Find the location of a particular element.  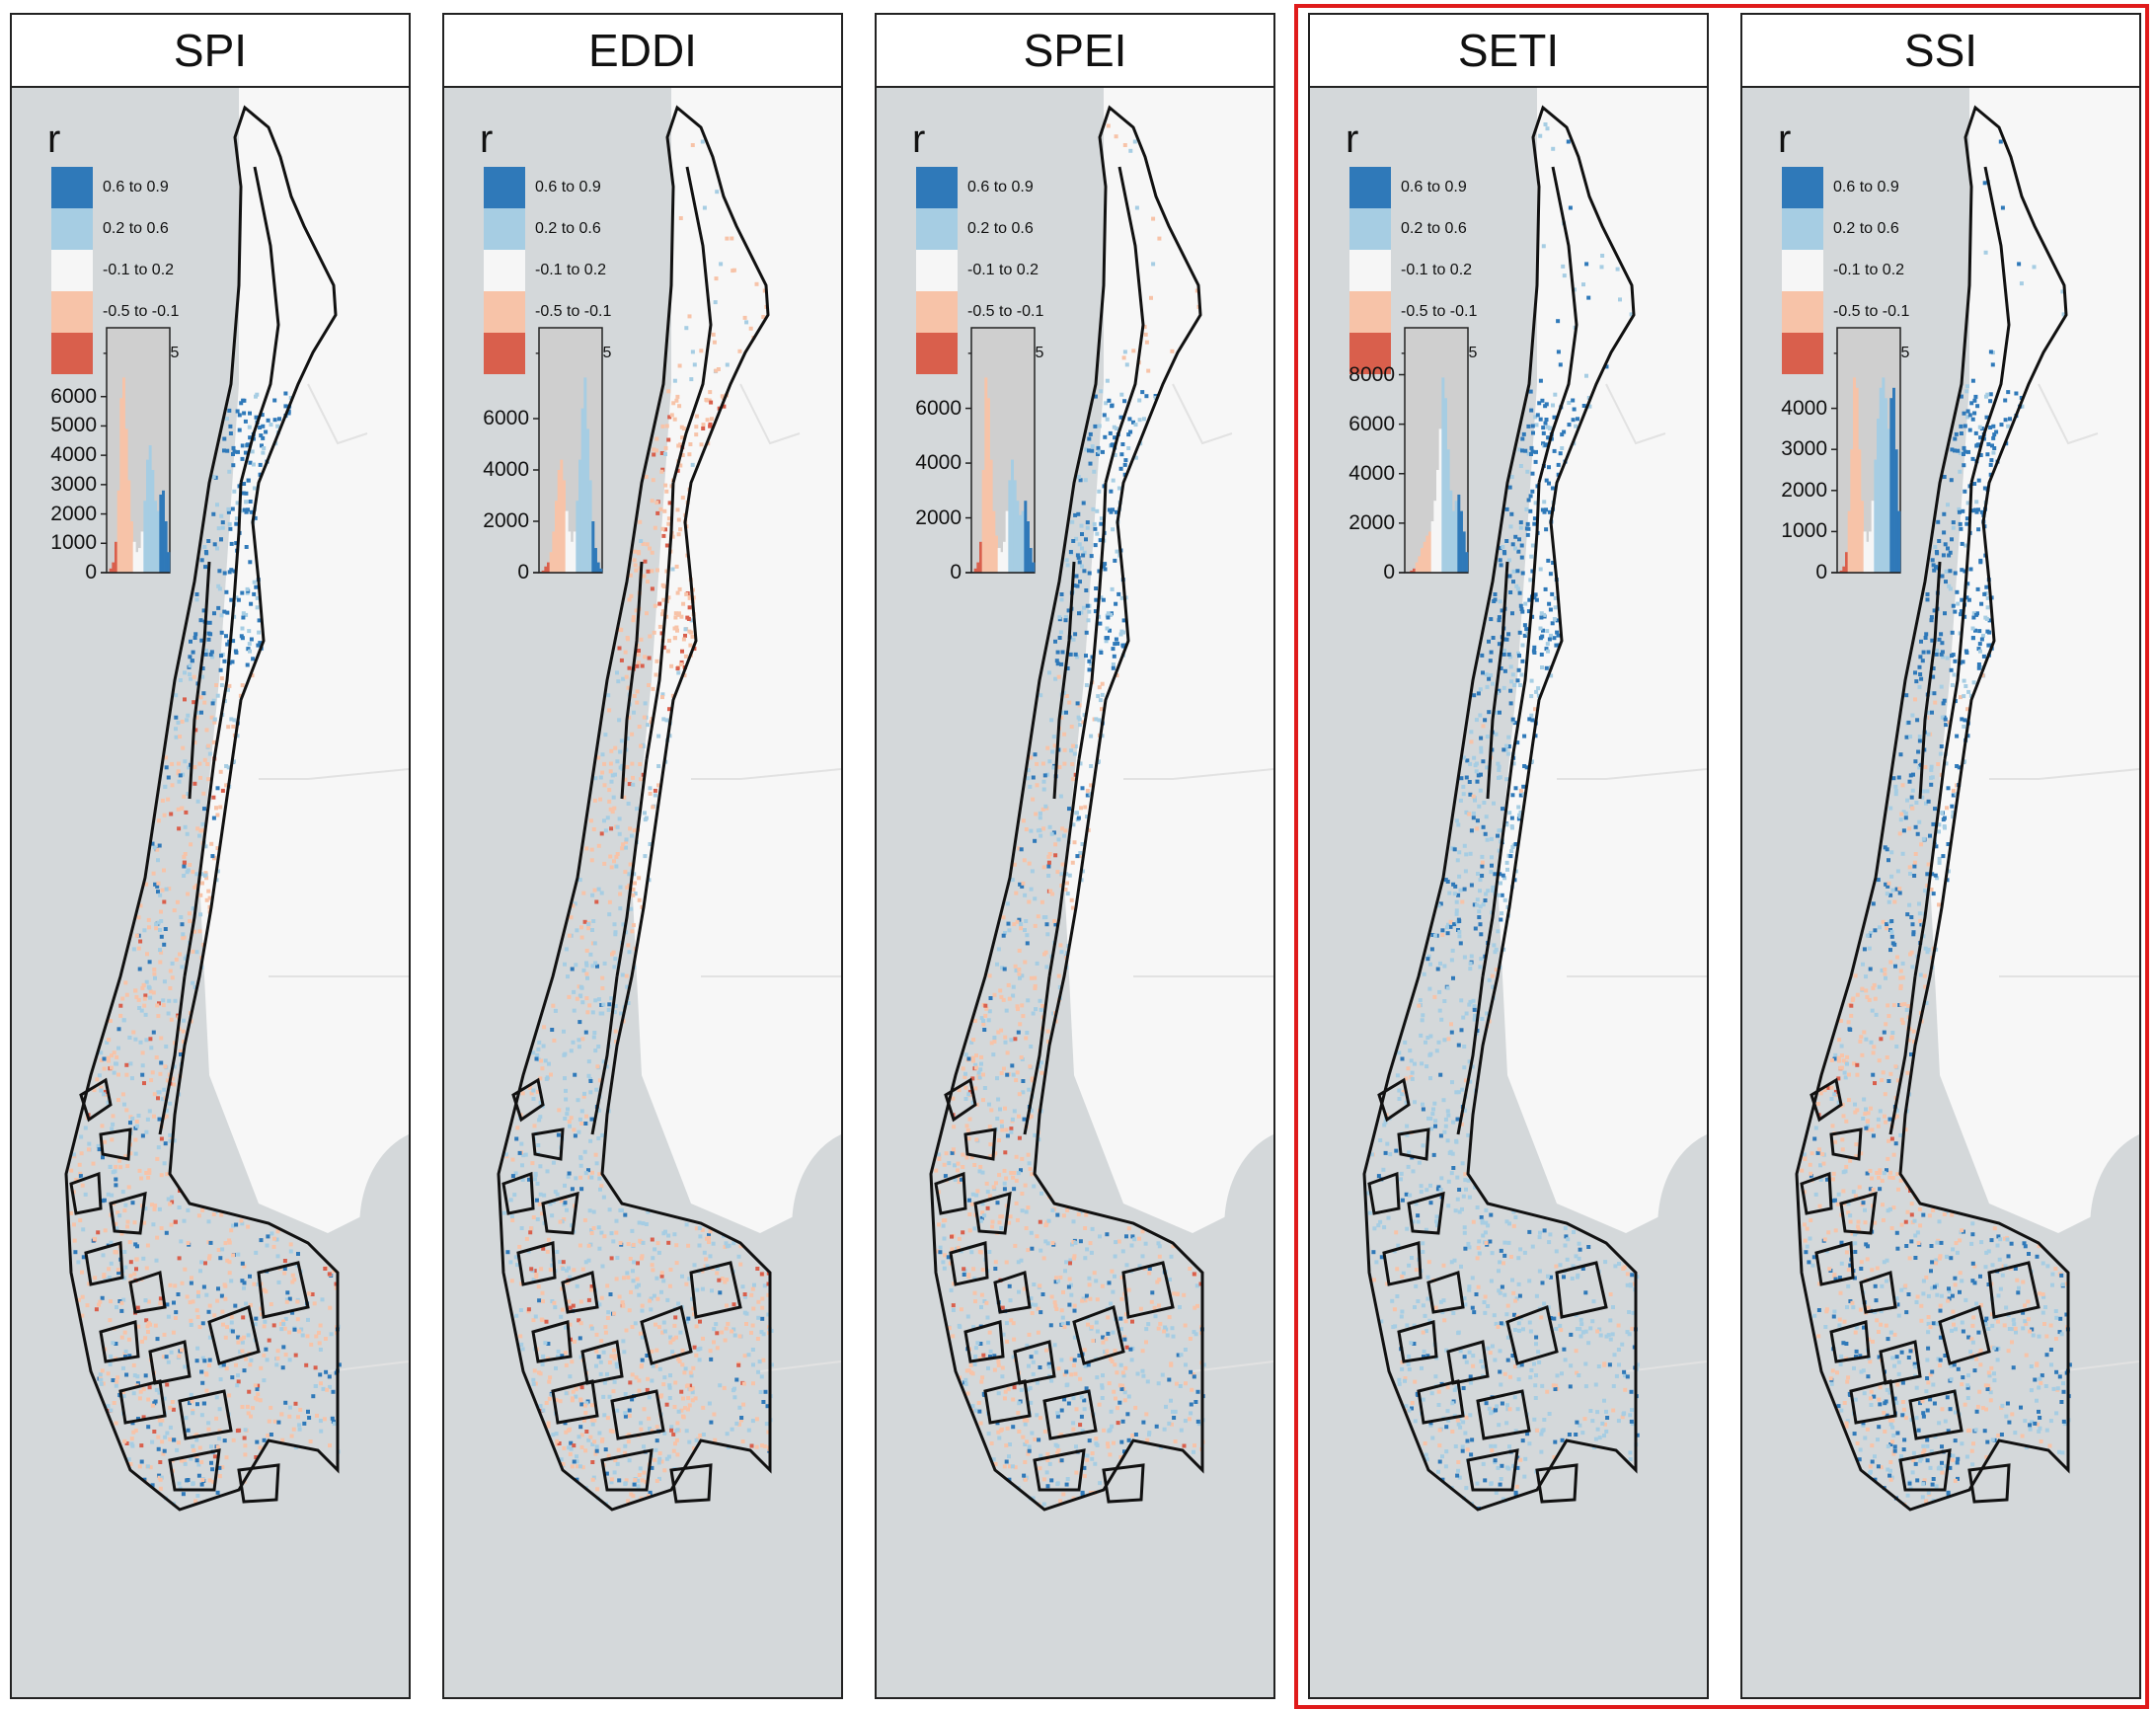

legend-title: r is located at coordinates (919, 139).